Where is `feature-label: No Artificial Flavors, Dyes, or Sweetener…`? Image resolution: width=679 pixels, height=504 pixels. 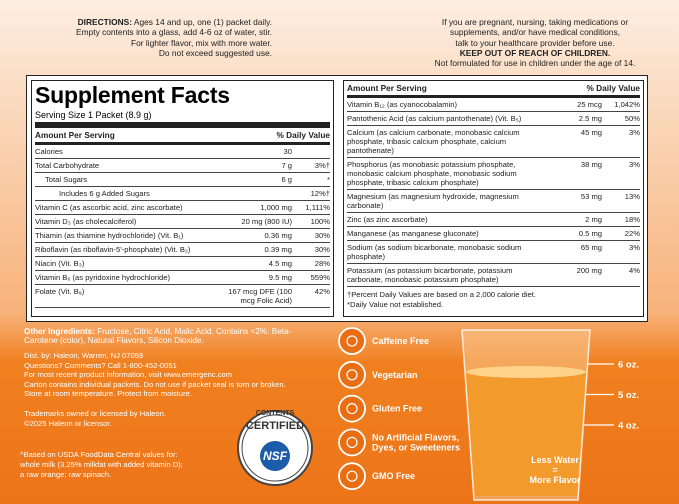
feature-label: No Artificial Flavors, Dyes, or Sweetener… is located at coordinates (416, 442).